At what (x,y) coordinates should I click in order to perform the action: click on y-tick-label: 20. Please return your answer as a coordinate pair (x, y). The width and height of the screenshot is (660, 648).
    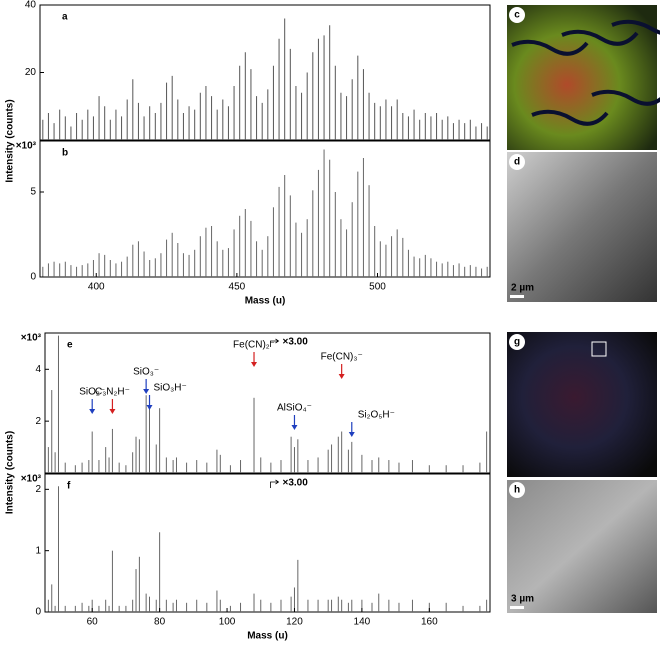
    Looking at the image, I should click on (31, 72).